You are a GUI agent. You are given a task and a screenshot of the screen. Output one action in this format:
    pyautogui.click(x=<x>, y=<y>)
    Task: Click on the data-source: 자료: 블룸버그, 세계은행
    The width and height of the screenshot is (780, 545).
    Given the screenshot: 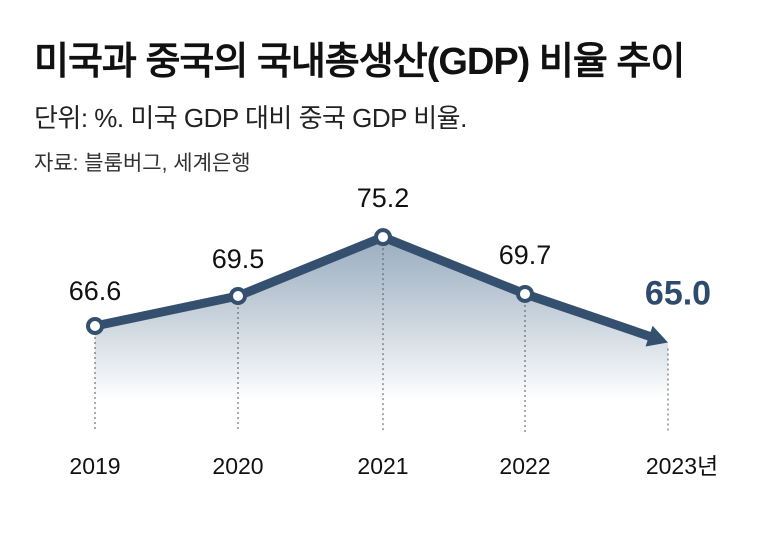 What is the action you would take?
    pyautogui.click(x=142, y=163)
    